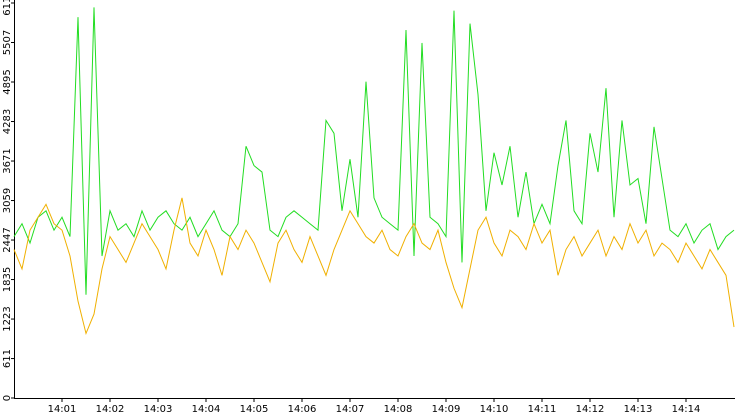 Image resolution: width=735 pixels, height=415 pixels. What do you see at coordinates (62, 409) in the screenshot?
I see `x-tick-label: 14:01` at bounding box center [62, 409].